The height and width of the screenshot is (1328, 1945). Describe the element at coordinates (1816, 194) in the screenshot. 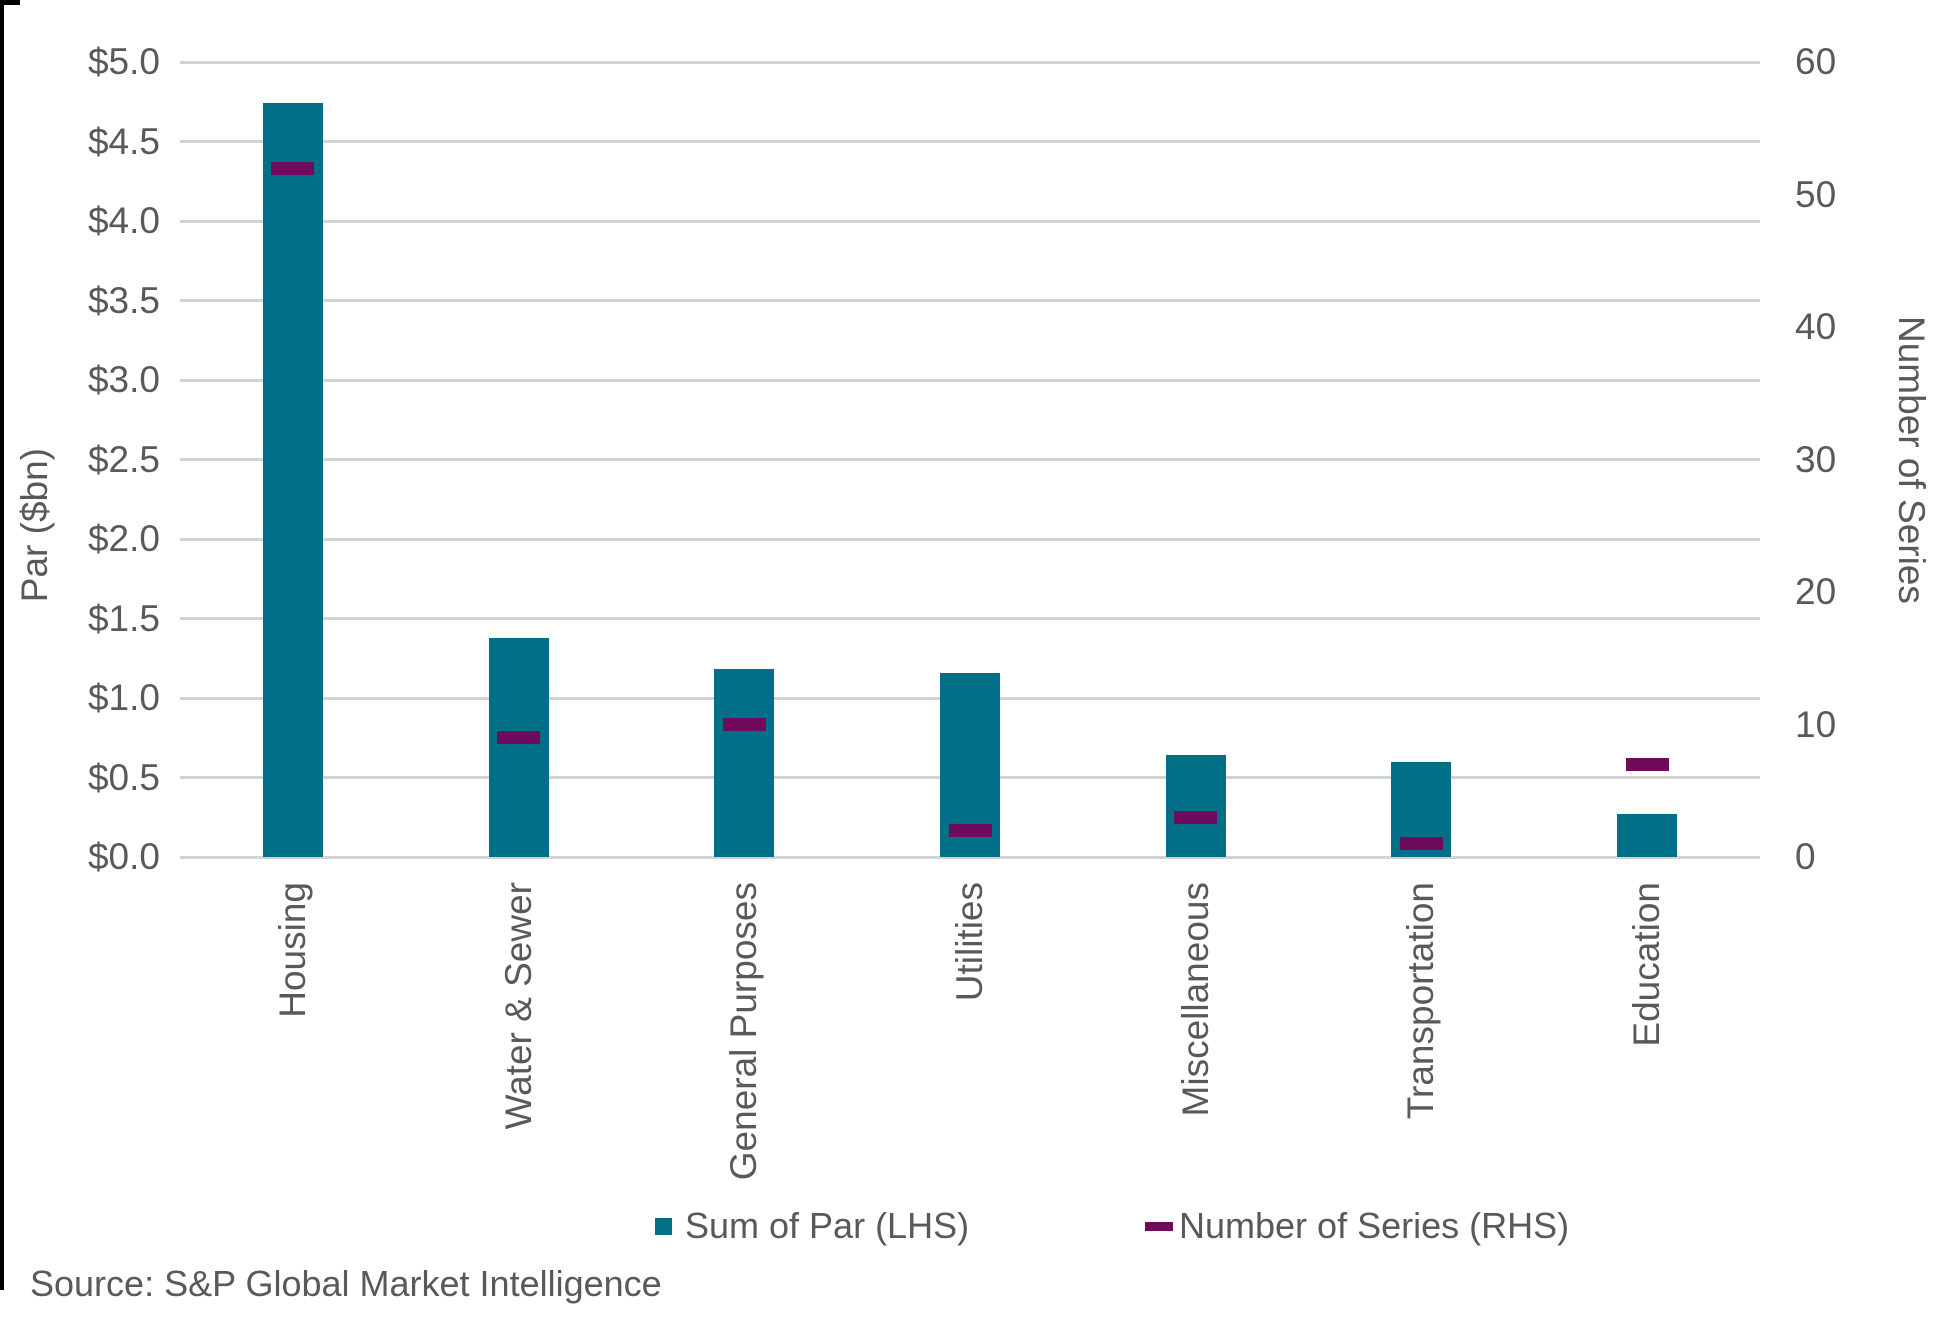

I see `right-axis-tick-label: 50` at that location.